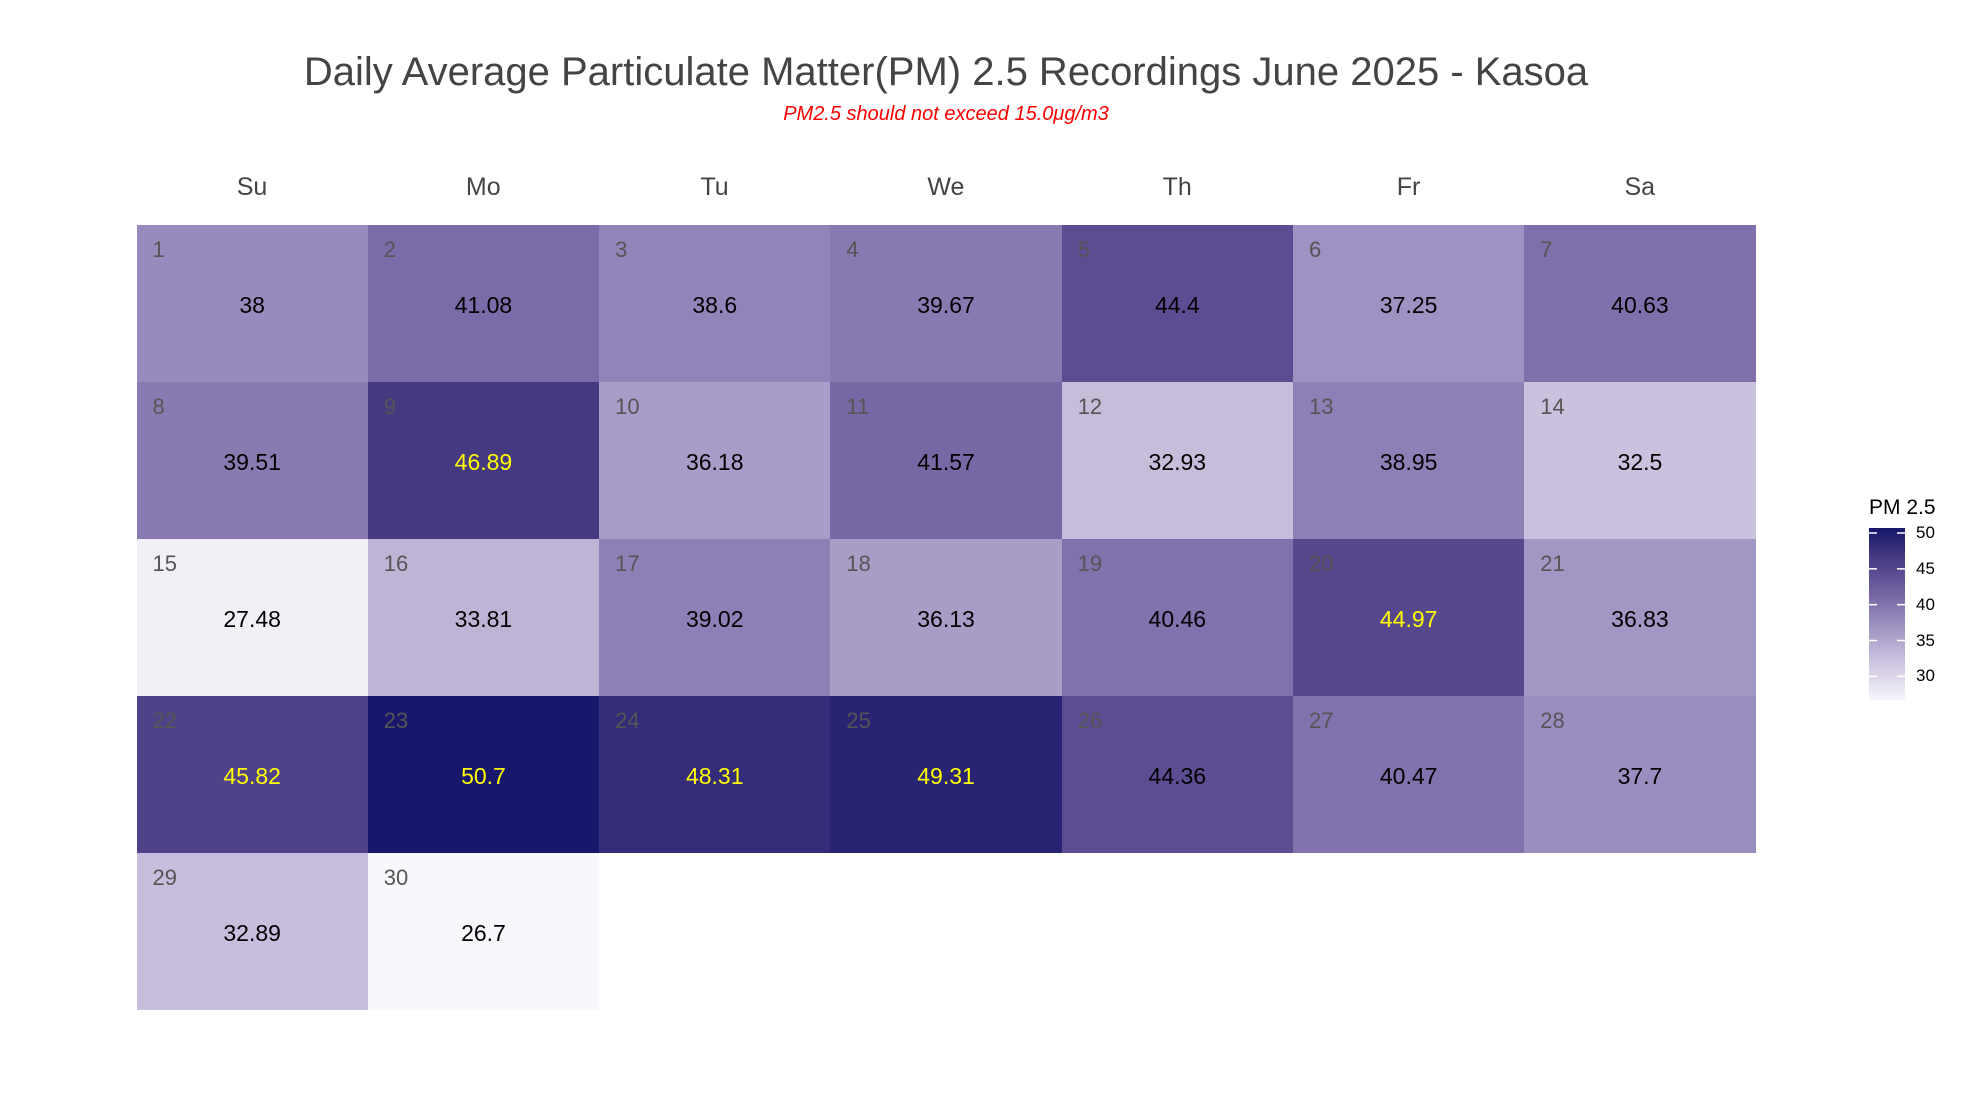  I want to click on day-value: 32.89, so click(252, 933).